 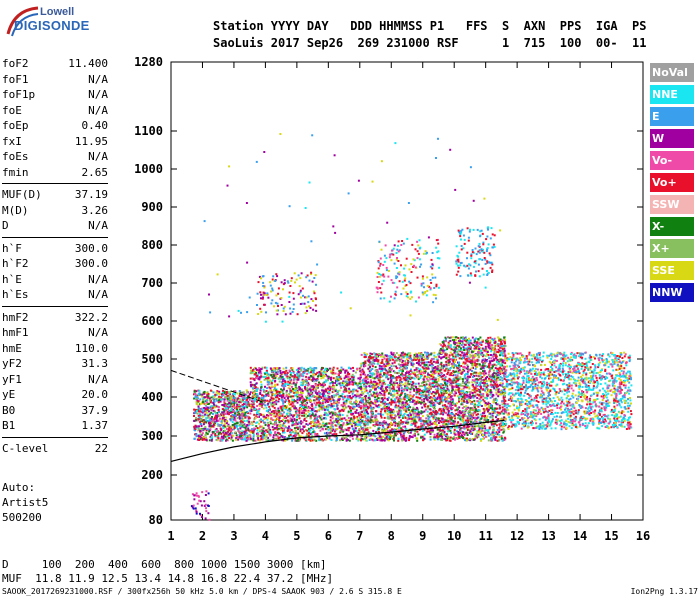 I want to click on x-tick-label: 14, so click(x=580, y=536).